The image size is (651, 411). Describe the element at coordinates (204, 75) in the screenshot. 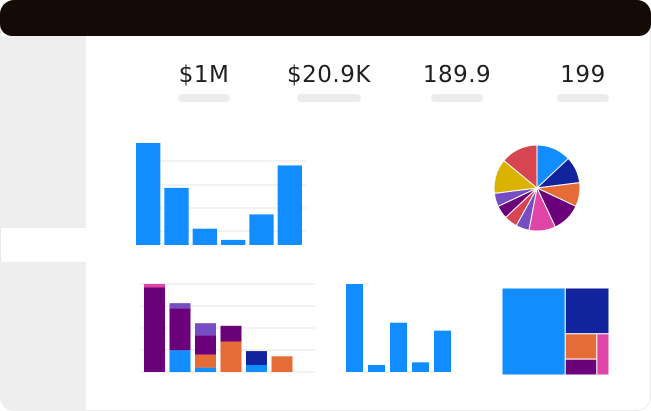

I see `kpi-value: $1M` at that location.